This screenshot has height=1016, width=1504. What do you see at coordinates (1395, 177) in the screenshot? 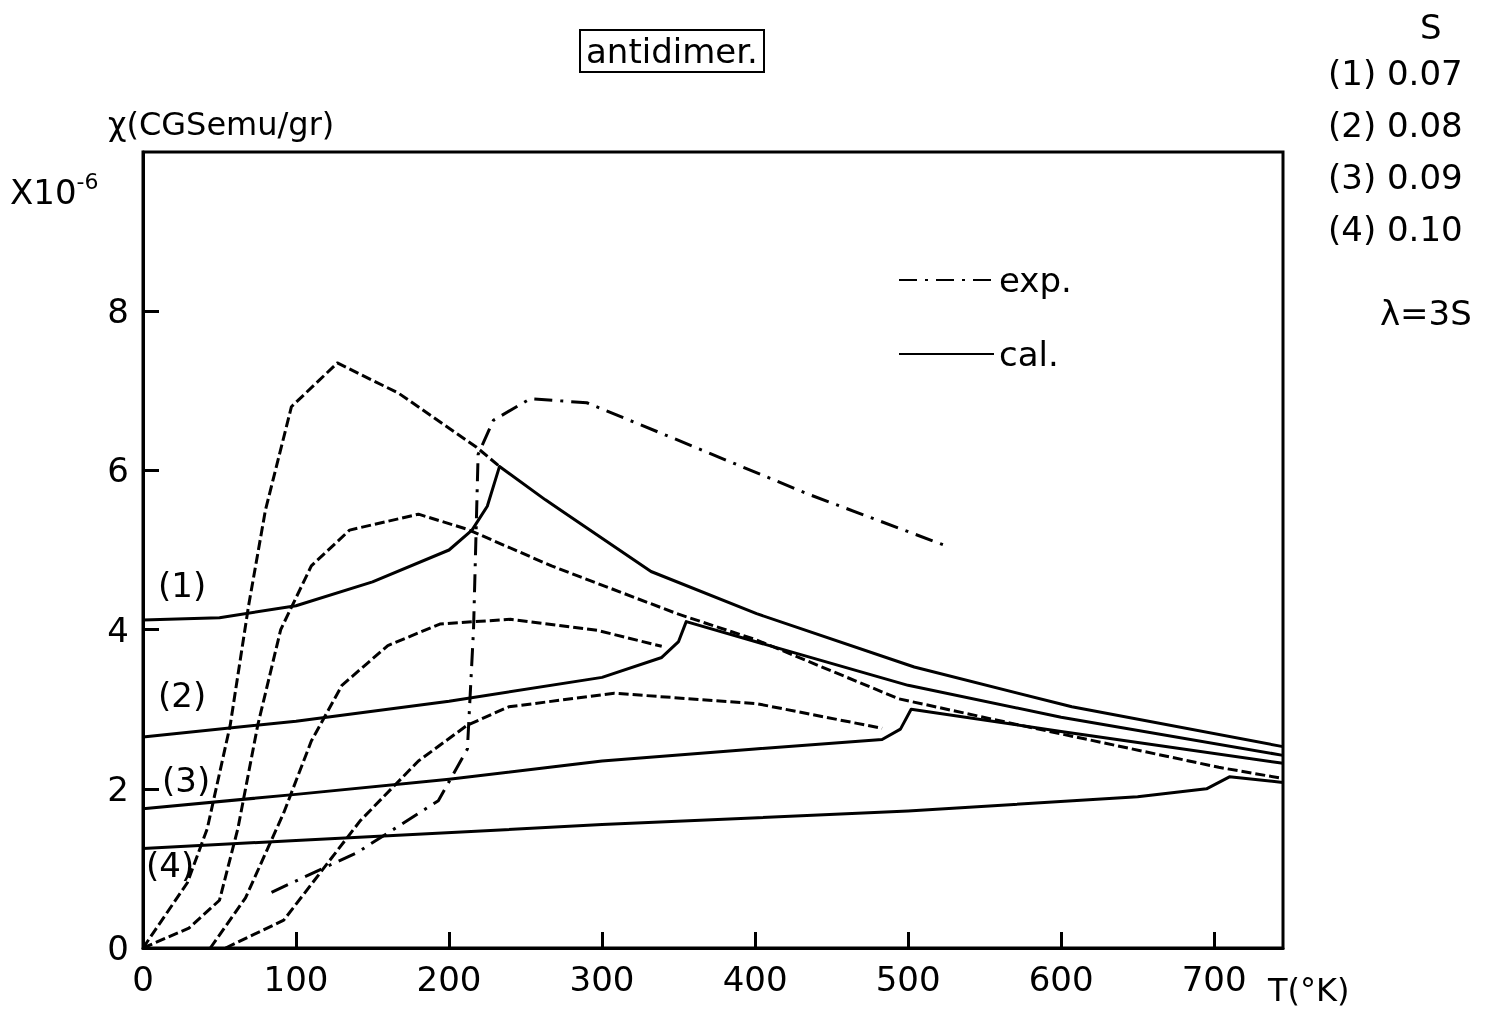
I see `text: (3) 0.09` at bounding box center [1395, 177].